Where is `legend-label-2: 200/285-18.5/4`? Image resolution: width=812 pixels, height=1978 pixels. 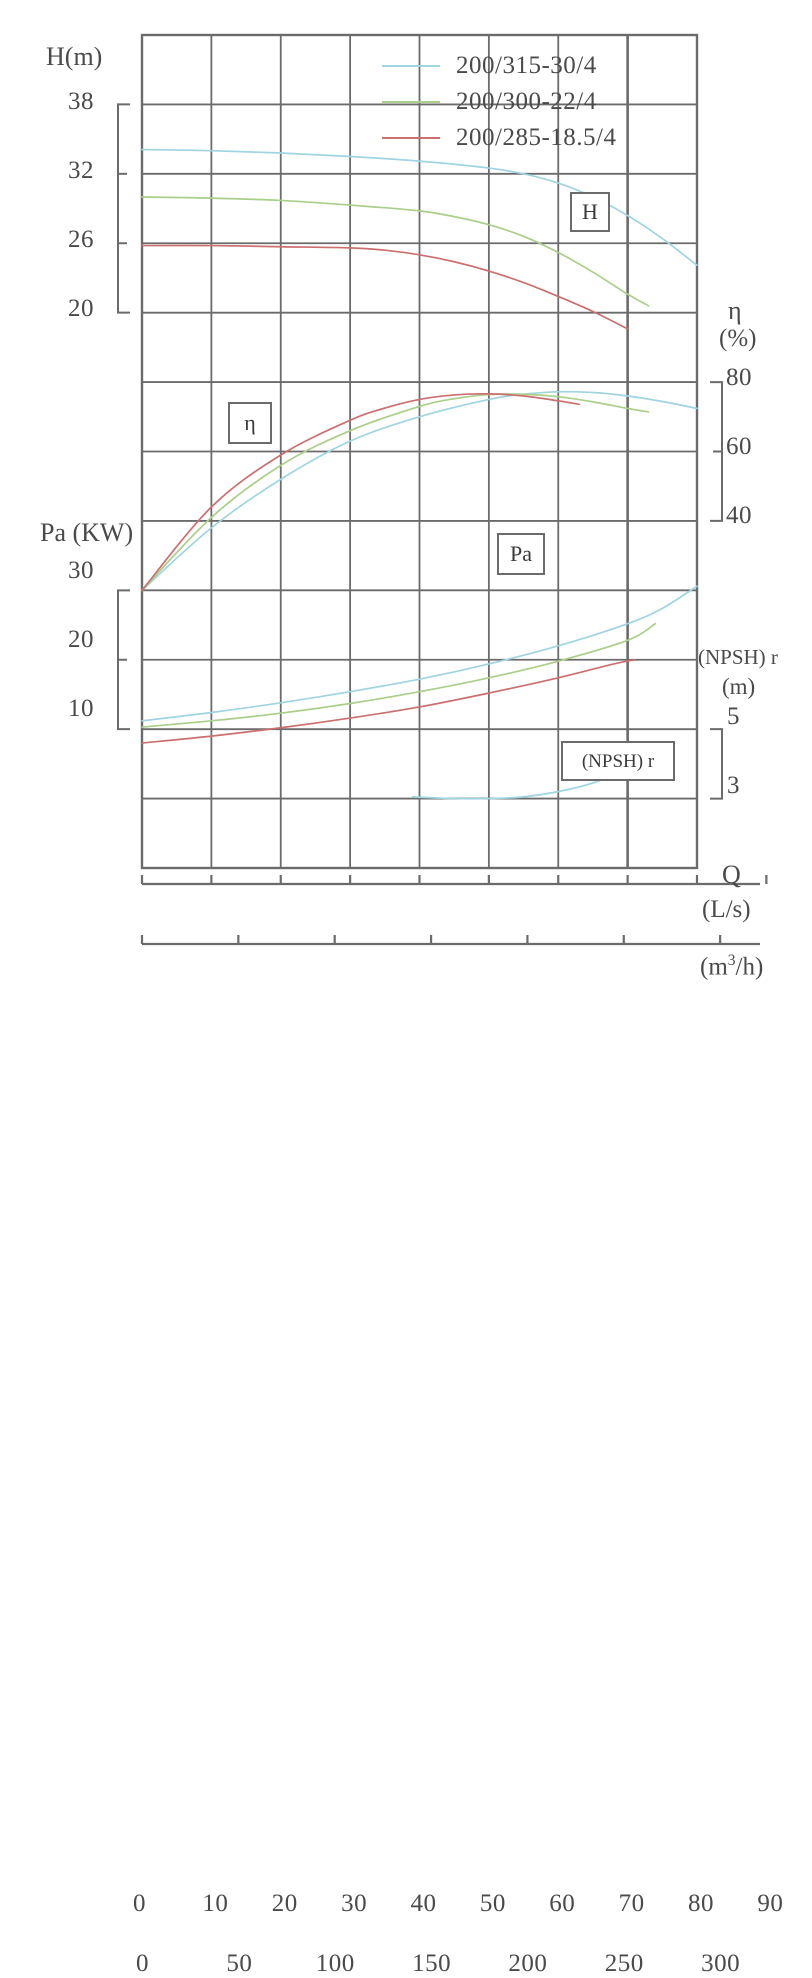
legend-label-2: 200/285-18.5/4 is located at coordinates (536, 137).